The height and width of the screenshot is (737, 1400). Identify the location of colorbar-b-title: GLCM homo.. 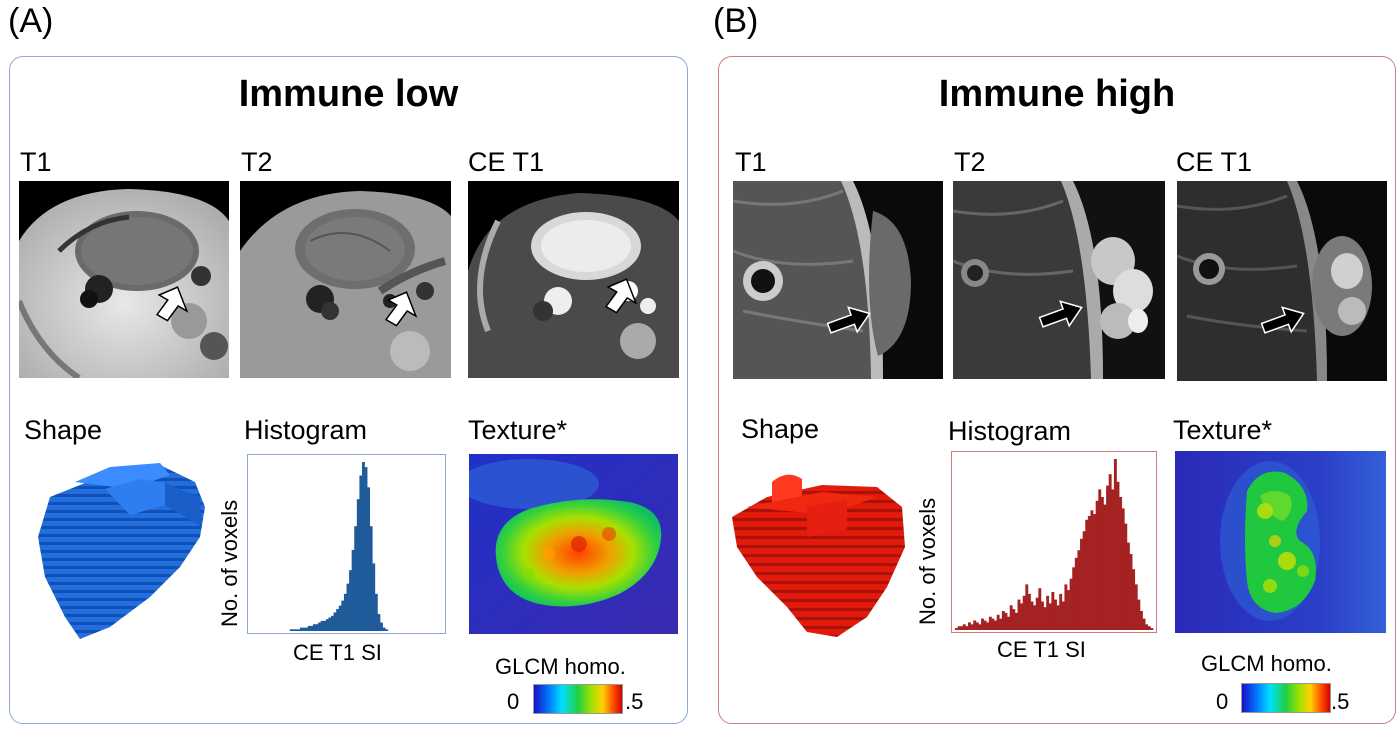
(1266, 663).